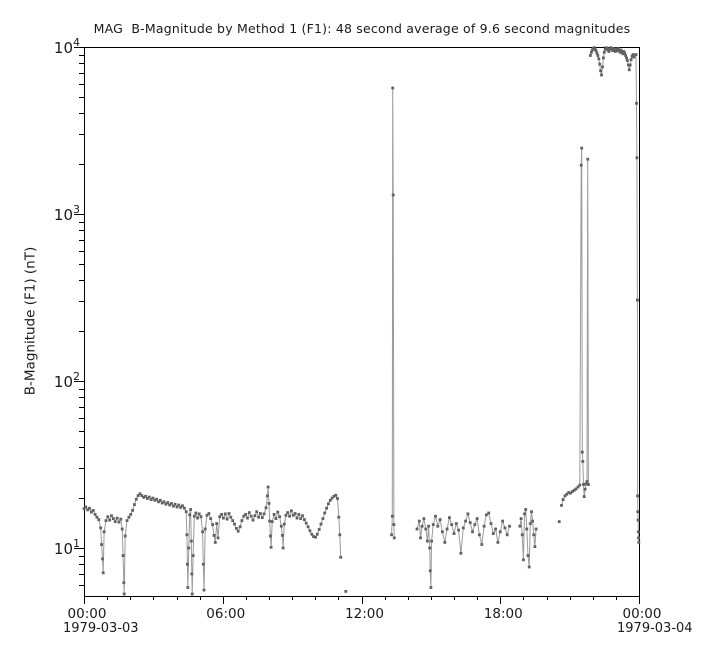  I want to click on noon-spike-line, so click(393, 312).